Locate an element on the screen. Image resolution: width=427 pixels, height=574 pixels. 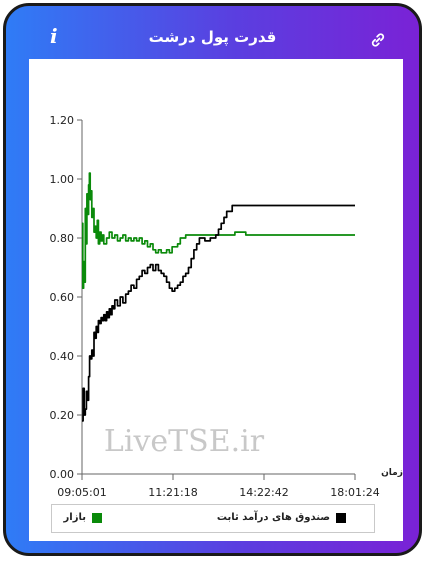
card-title: قدرت پول درشت is located at coordinates (212, 37).